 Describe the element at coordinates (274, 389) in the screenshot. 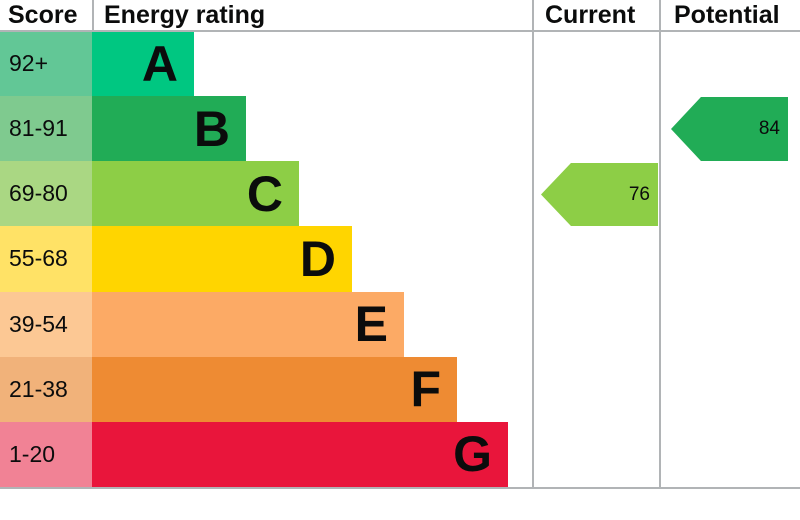

I see `band-bar-f: F` at that location.